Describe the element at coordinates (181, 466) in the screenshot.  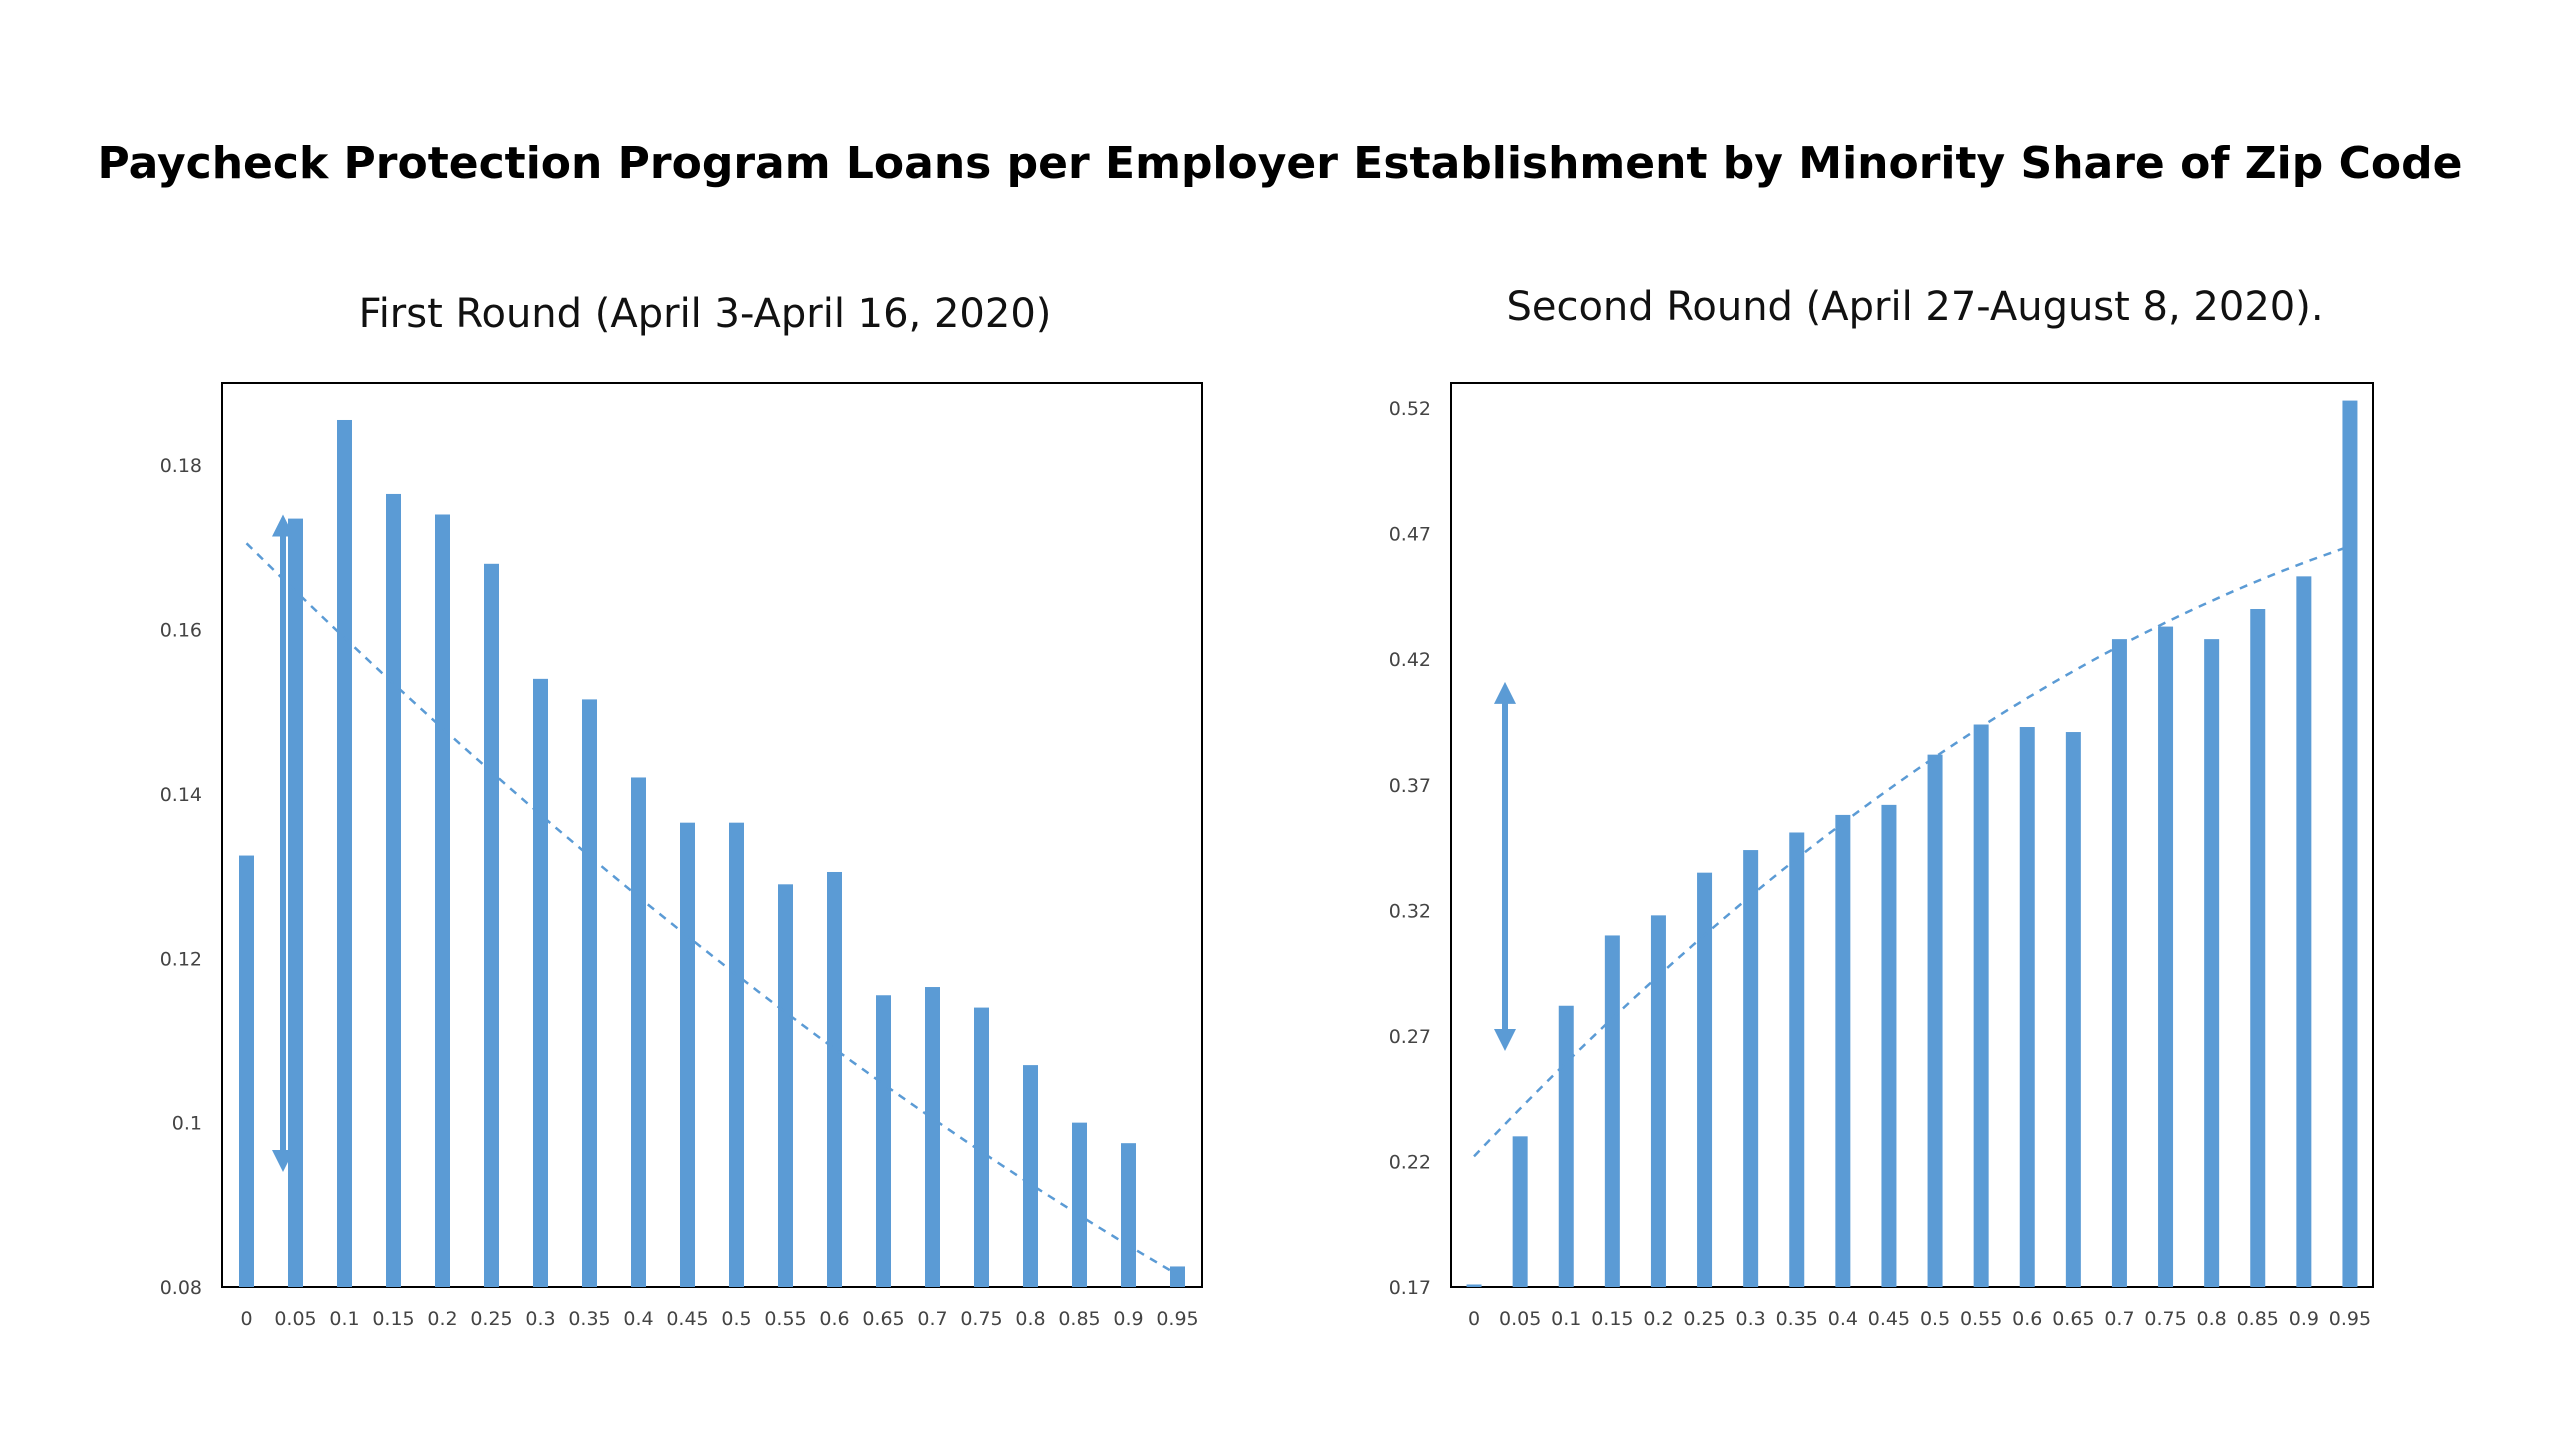
I see `y-tick-label: 0.18` at that location.